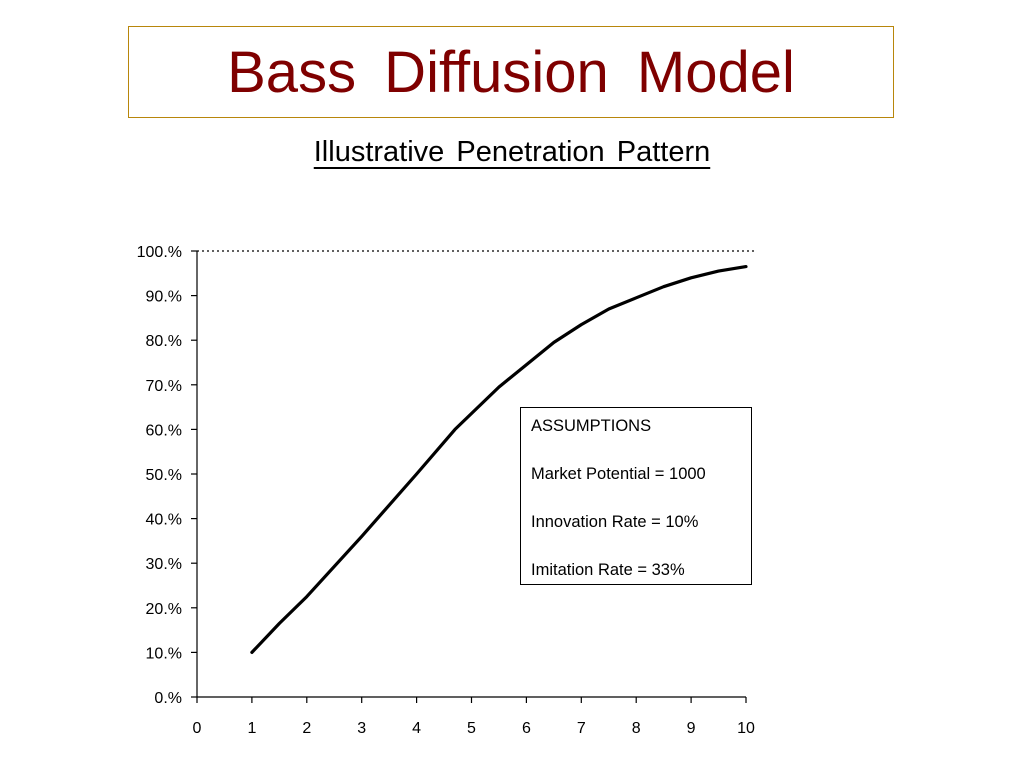 The height and width of the screenshot is (768, 1024). Describe the element at coordinates (251, 728) in the screenshot. I see `x-tick-label: 1` at that location.